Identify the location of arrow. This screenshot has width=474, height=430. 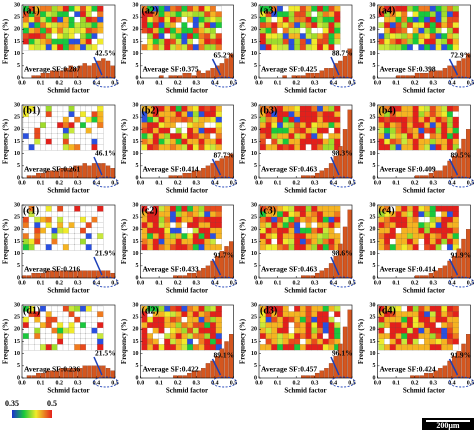
(216, 367).